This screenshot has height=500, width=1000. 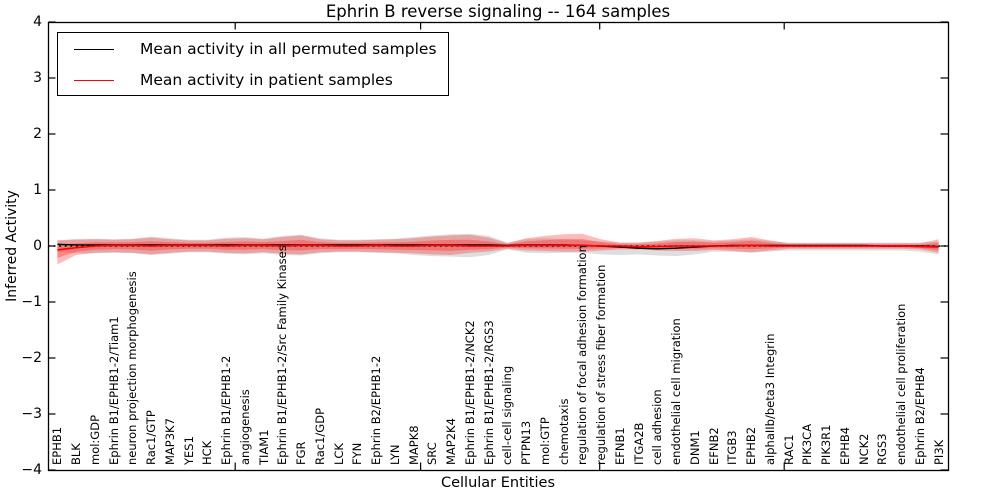 What do you see at coordinates (601, 364) in the screenshot?
I see `x-tick-label: regulation of stress fiber formation` at bounding box center [601, 364].